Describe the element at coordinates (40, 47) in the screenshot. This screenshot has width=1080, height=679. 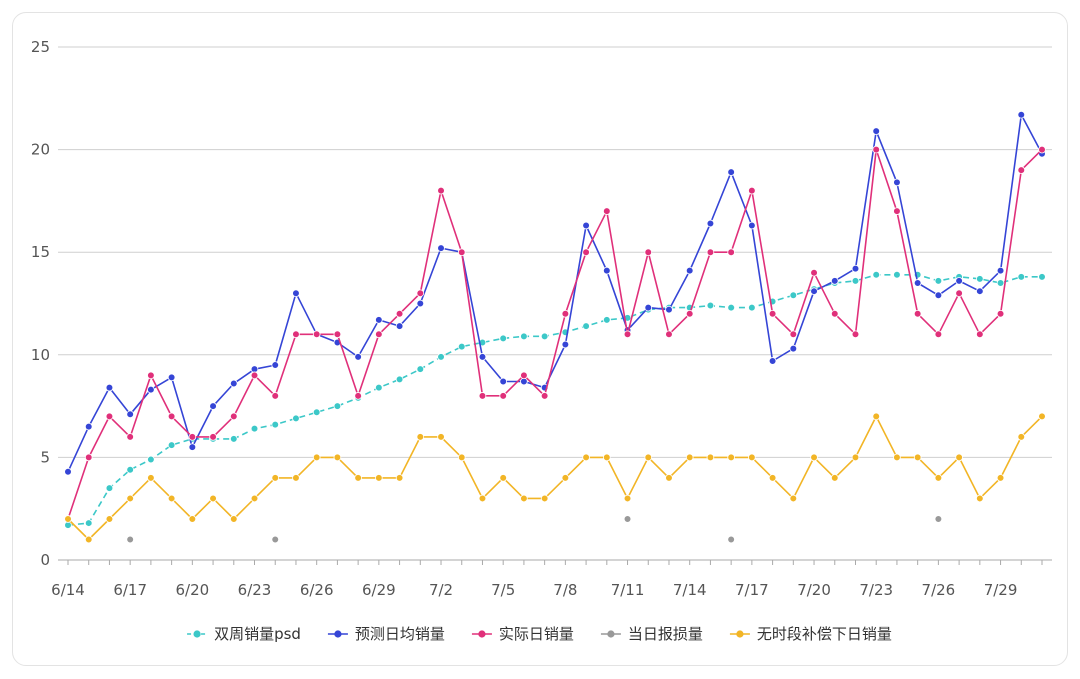
I see `y-tick-label: 25` at that location.